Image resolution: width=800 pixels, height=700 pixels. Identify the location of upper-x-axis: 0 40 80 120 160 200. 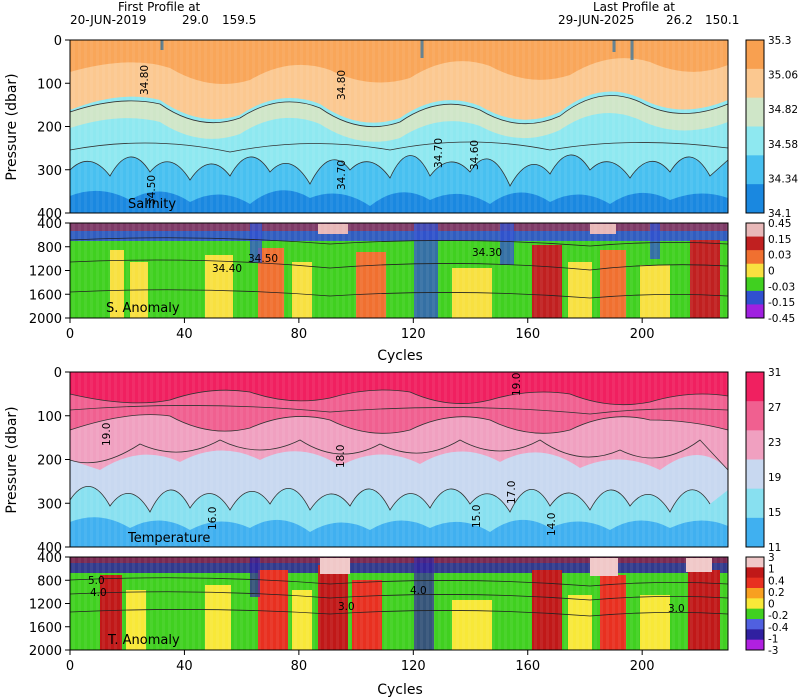
(360, 330).